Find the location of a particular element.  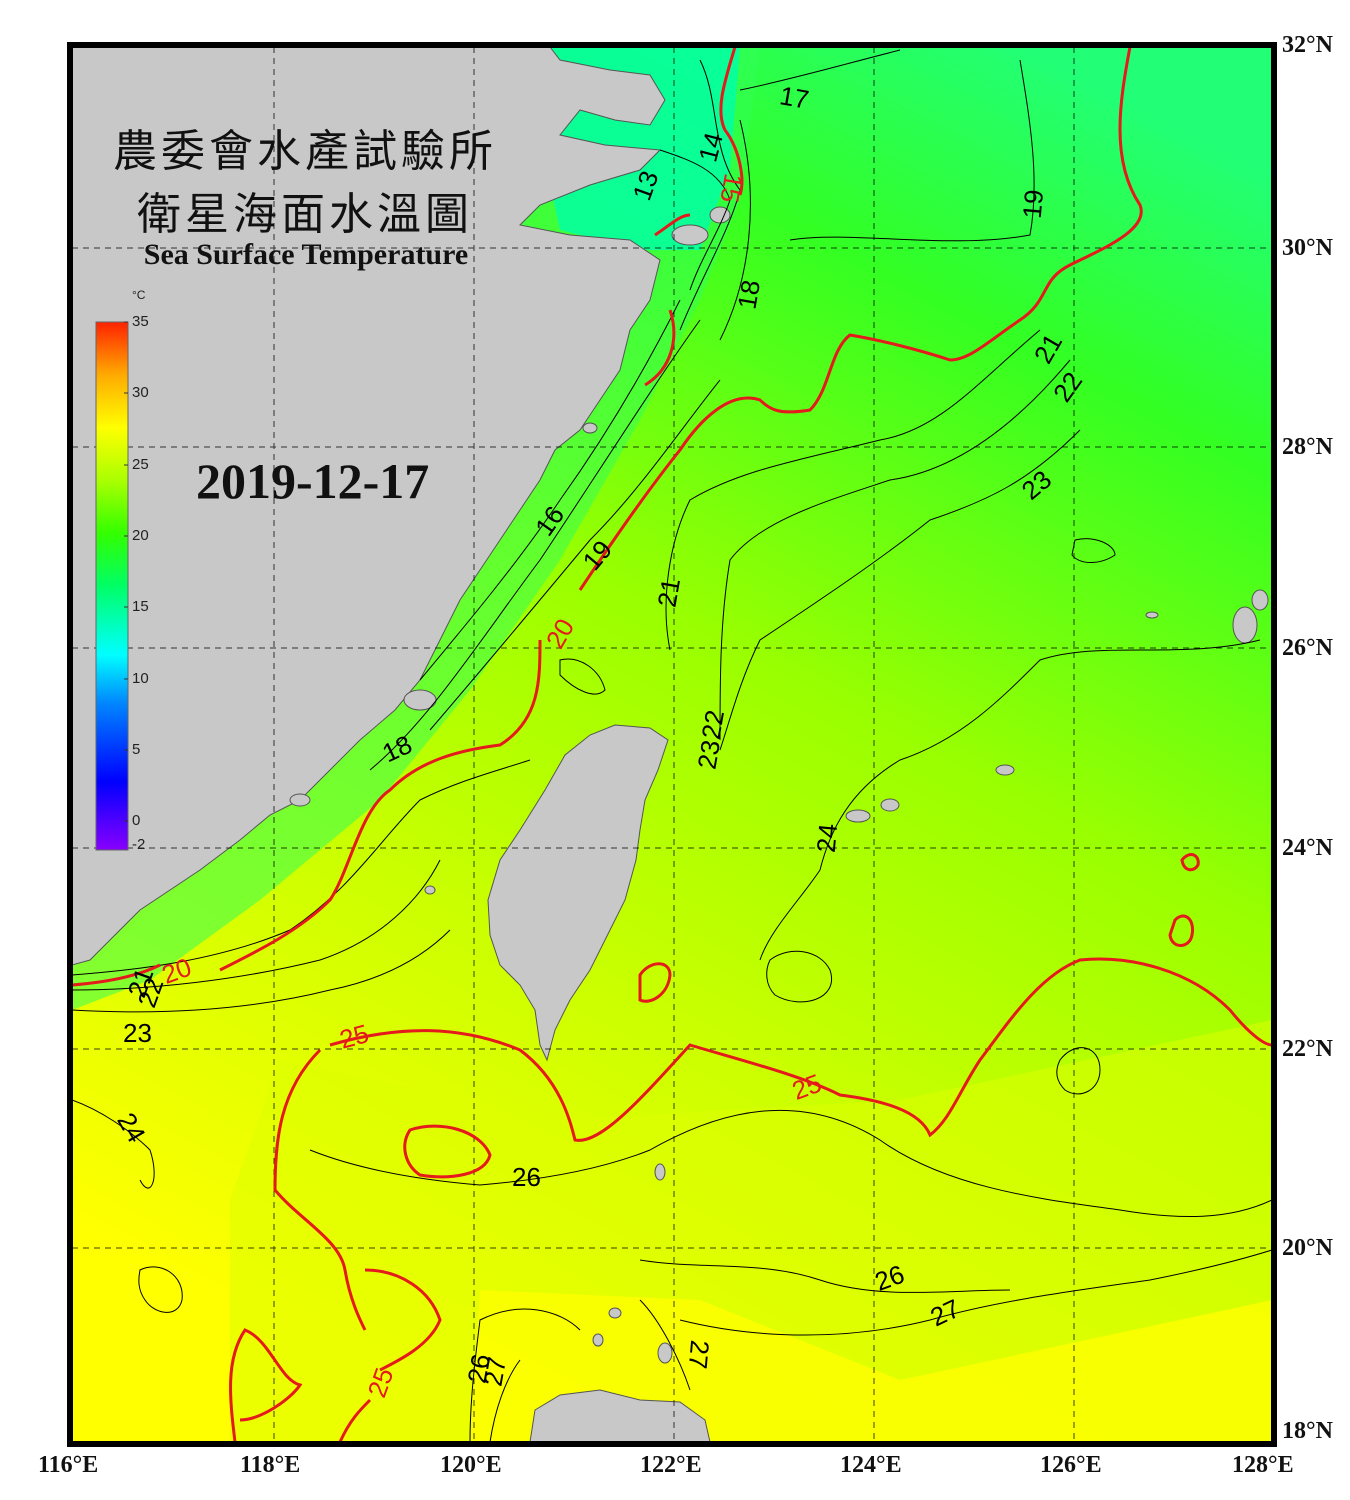

lat-label: 22°N is located at coordinates (1307, 1049).